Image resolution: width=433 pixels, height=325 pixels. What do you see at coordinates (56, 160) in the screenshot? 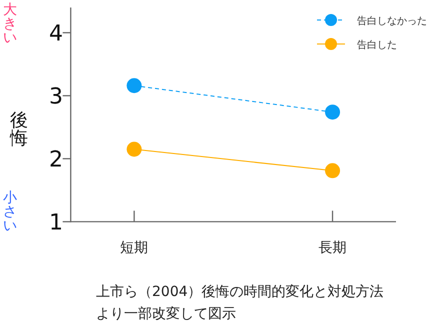
I see `y-tick-label: 2` at bounding box center [56, 160].